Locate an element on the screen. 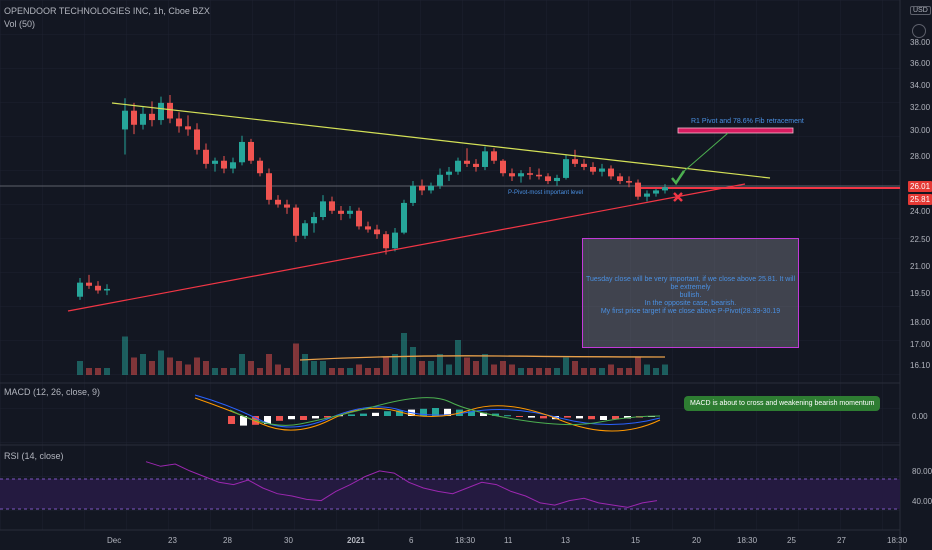  rsi-line is located at coordinates (401, 484).